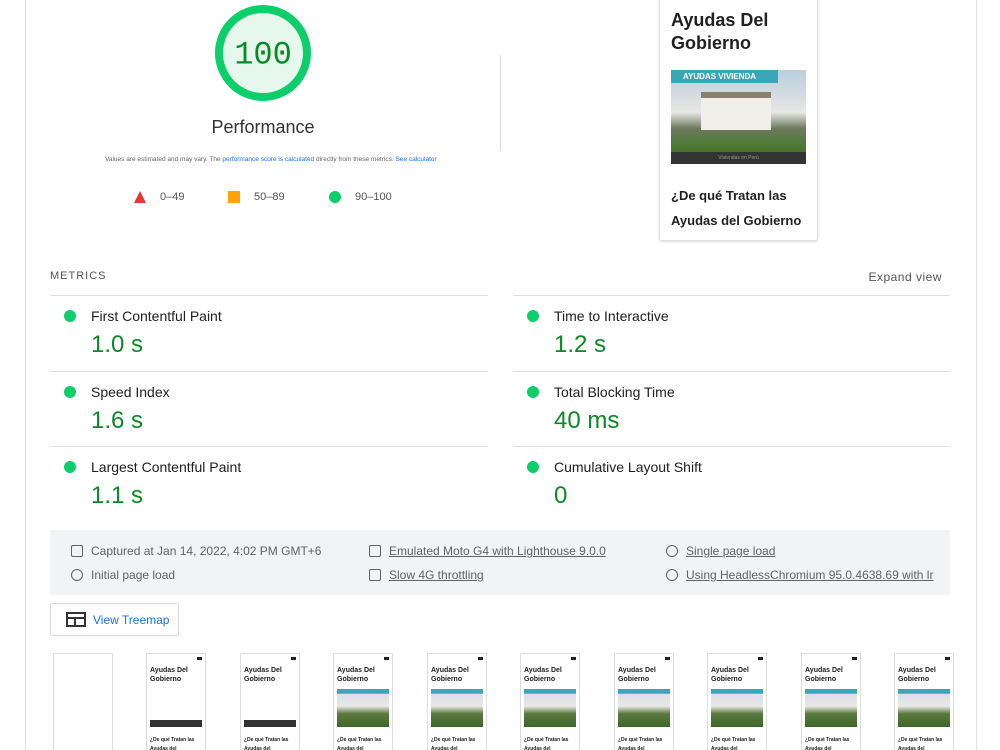 This screenshot has height=750, width=1000. What do you see at coordinates (720, 31) in the screenshot?
I see `page-title: Ayudas Del Gobierno` at bounding box center [720, 31].